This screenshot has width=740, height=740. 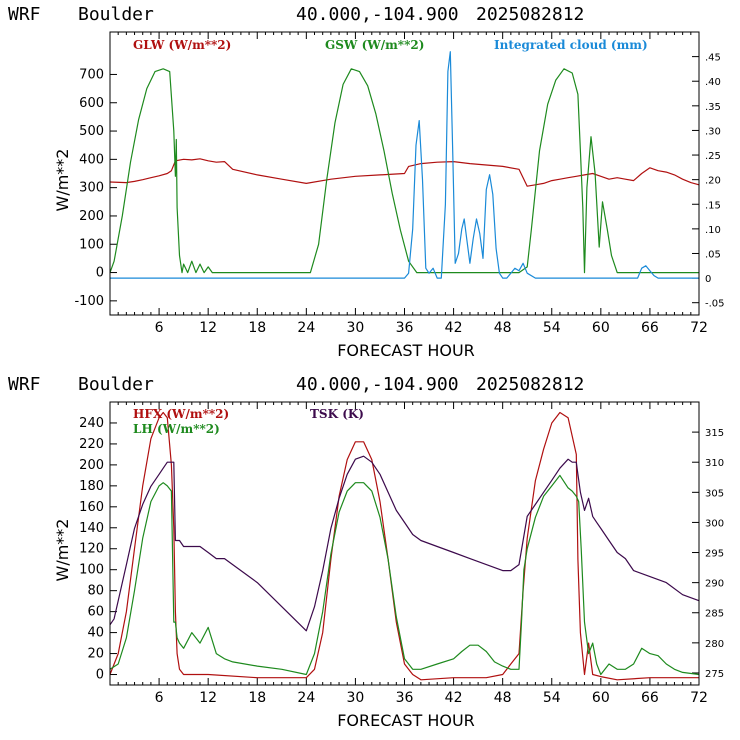 I want to click on y-tick-label: 20, so click(x=95, y=654).